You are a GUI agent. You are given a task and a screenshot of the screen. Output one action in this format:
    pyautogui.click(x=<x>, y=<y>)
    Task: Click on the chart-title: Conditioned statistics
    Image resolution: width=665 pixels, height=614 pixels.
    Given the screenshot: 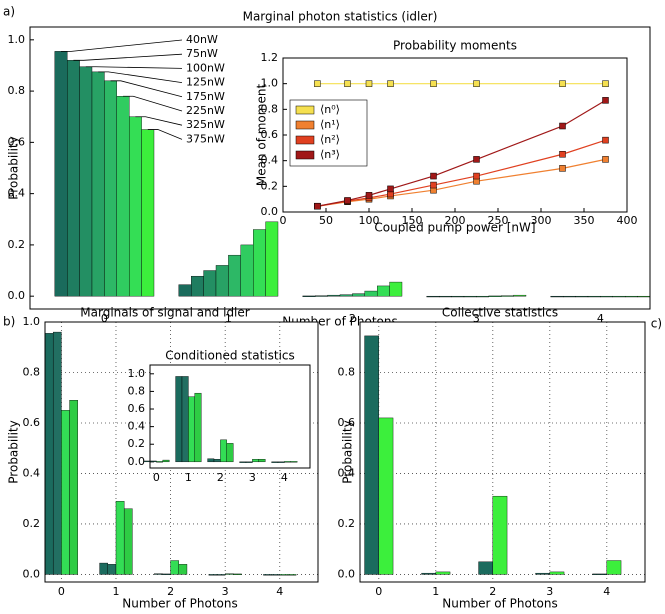 What is the action you would take?
    pyautogui.click(x=230, y=356)
    